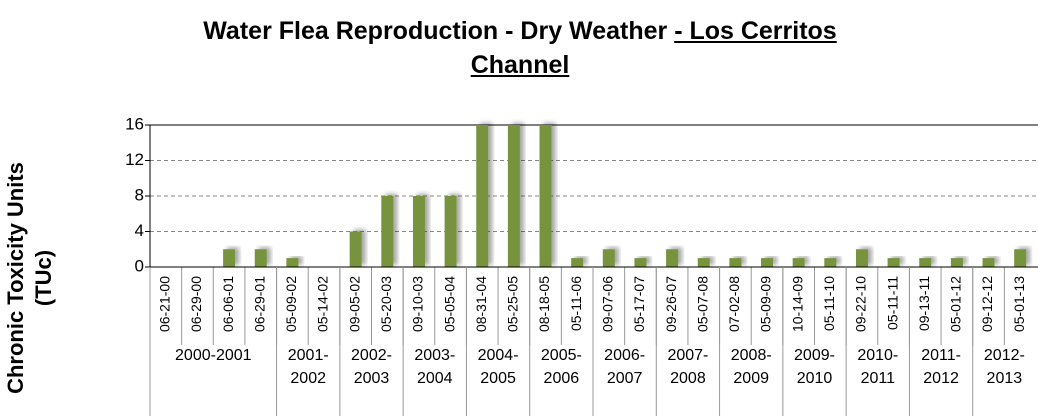 This screenshot has width=1038, height=416. Describe the element at coordinates (688, 378) in the screenshot. I see `group-label-line: 2008` at that location.